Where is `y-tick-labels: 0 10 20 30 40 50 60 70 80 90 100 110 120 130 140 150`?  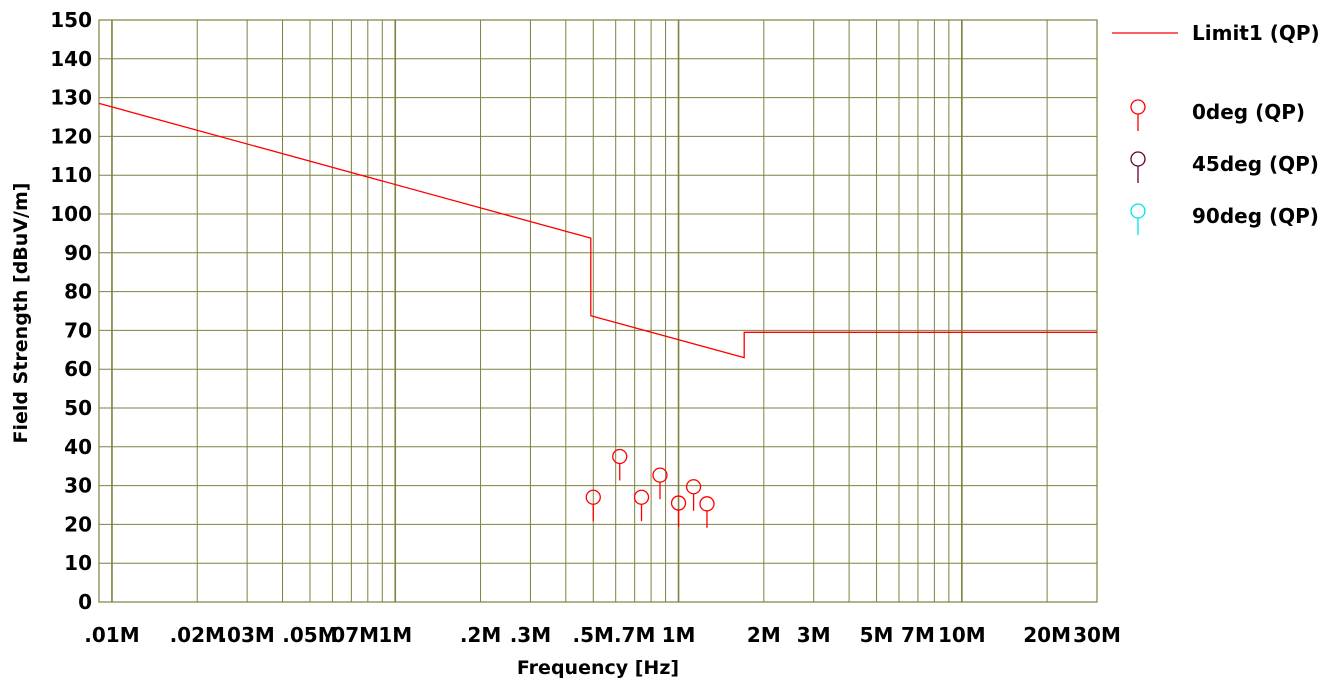
y-tick-labels: 0 10 20 30 40 50 60 70 80 90 100 110 120 130 140 150 is located at coordinates (71, 311).